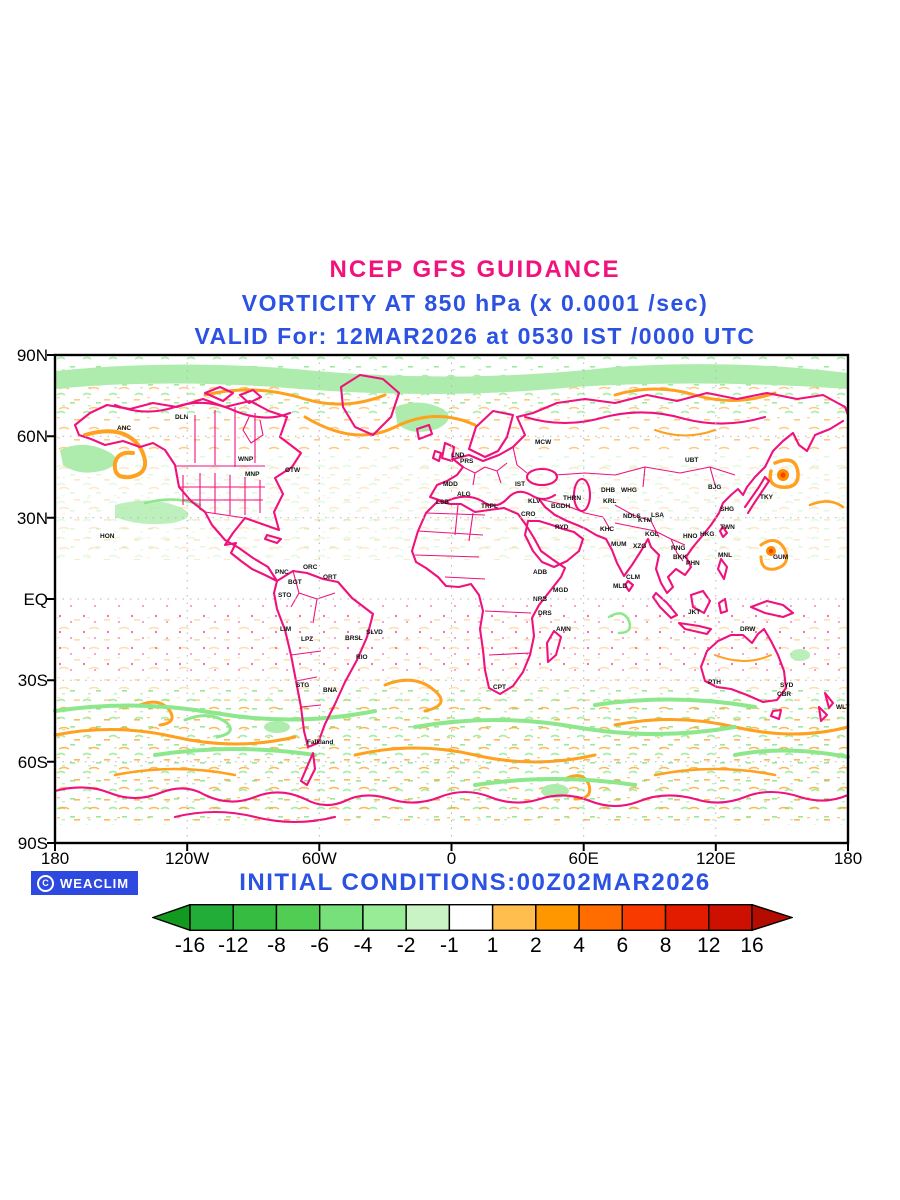 The image size is (900, 1200). Describe the element at coordinates (622, 945) in the screenshot. I see `colorbar-tick-label: 6` at that location.